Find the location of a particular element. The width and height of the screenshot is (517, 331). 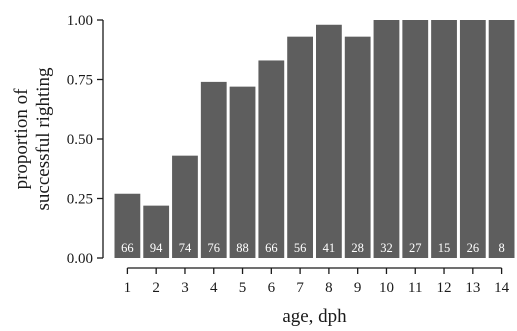

y-tick-label: 0.00 is located at coordinates (80, 259).